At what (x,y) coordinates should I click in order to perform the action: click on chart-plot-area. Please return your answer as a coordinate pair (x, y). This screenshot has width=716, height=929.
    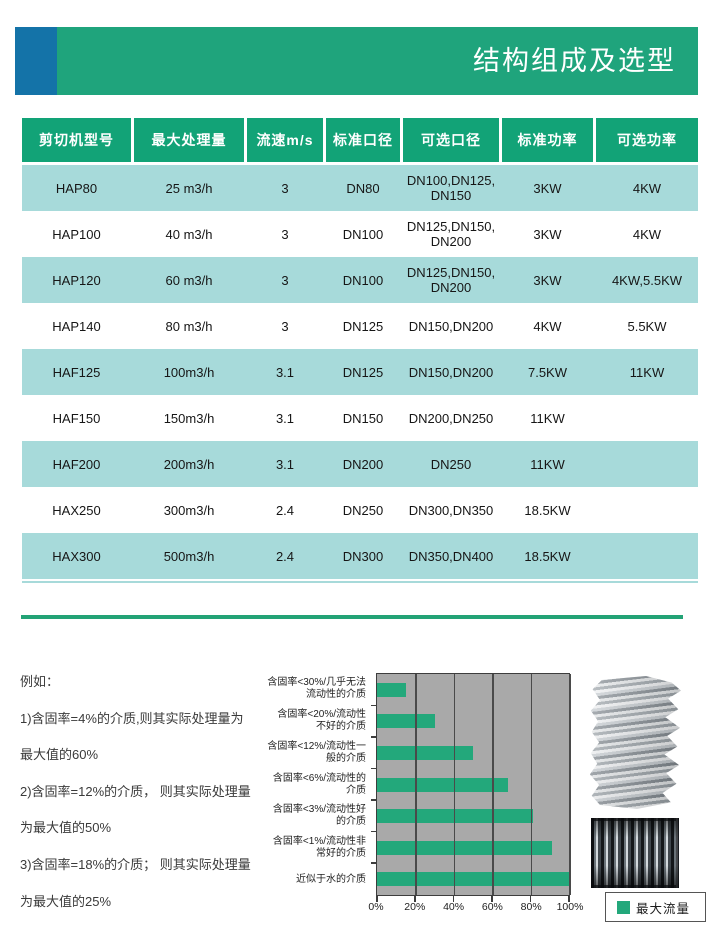
    Looking at the image, I should click on (471, 787).